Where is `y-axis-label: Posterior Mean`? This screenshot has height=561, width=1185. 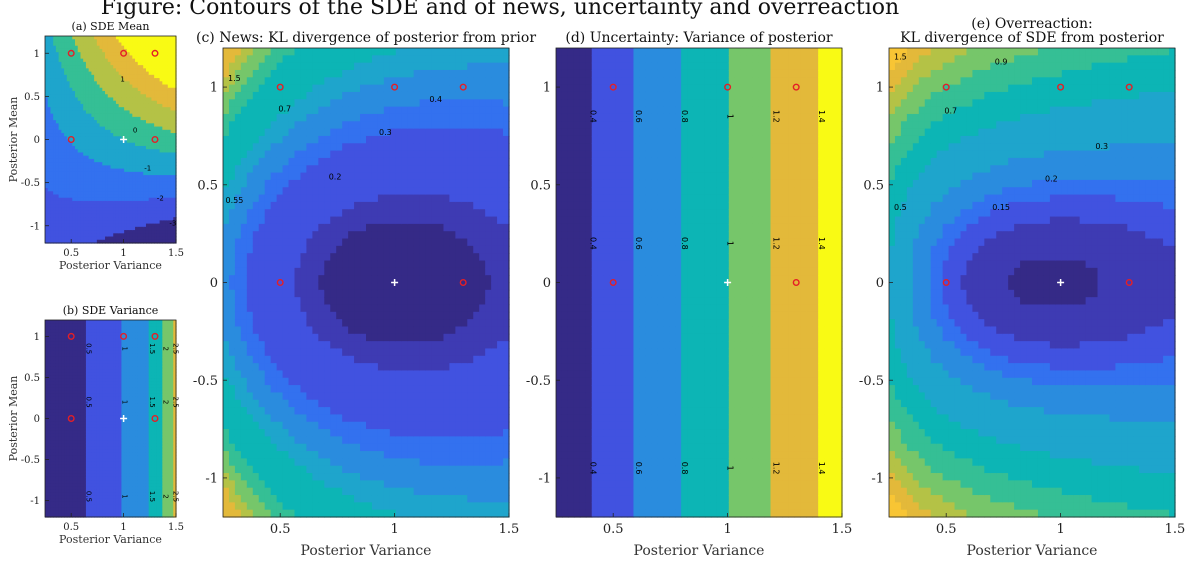 y-axis-label: Posterior Mean is located at coordinates (13, 140).